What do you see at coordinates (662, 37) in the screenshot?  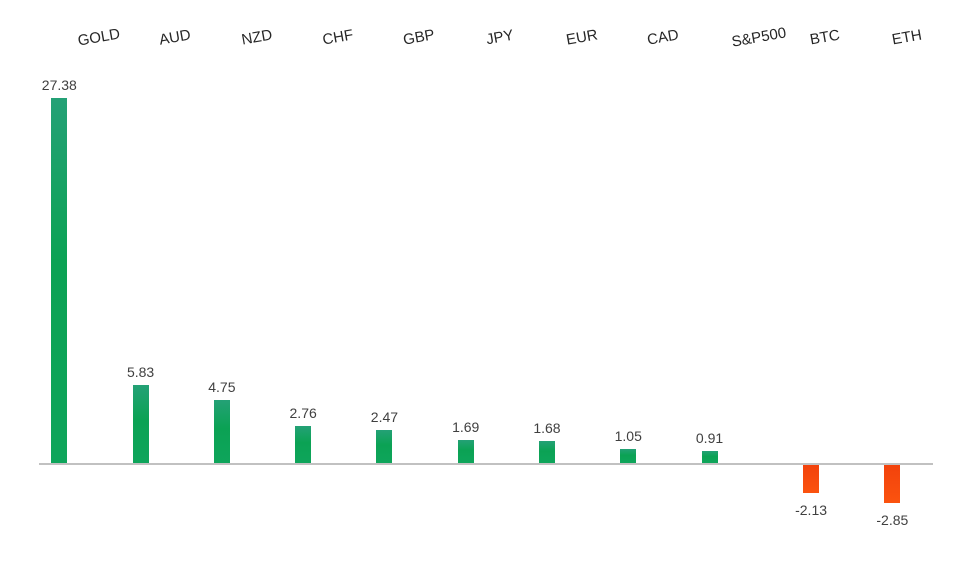 I see `category-label-cad: CAD` at bounding box center [662, 37].